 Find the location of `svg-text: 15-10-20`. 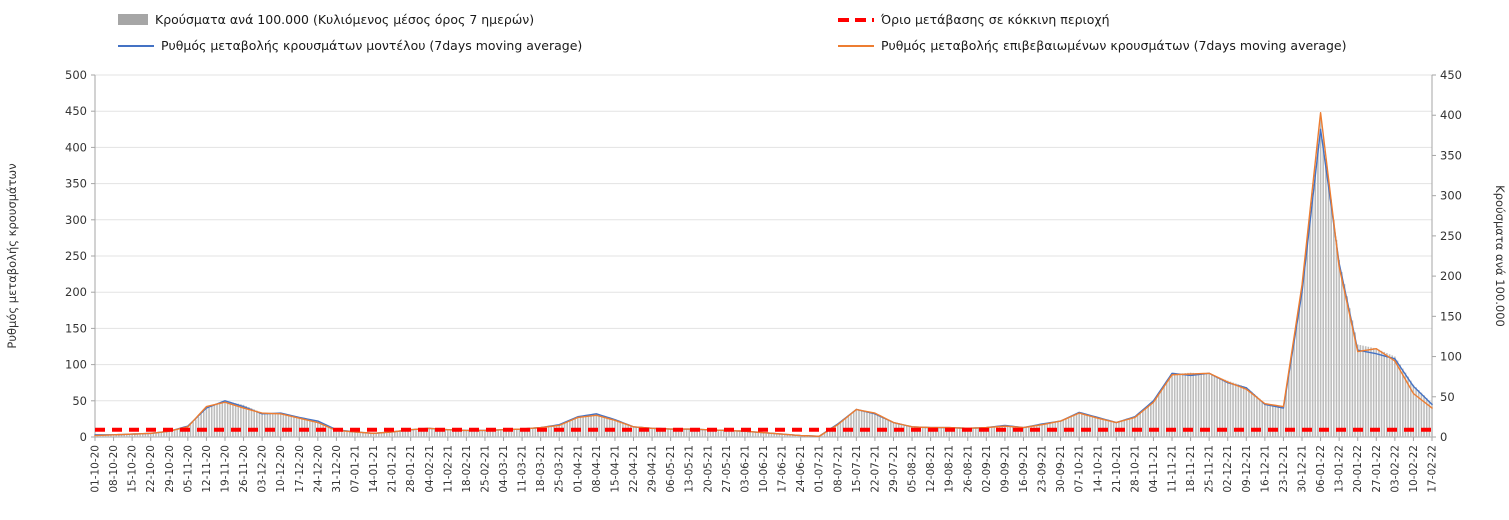

svg-text: 15-10-20 is located at coordinates (133, 469).